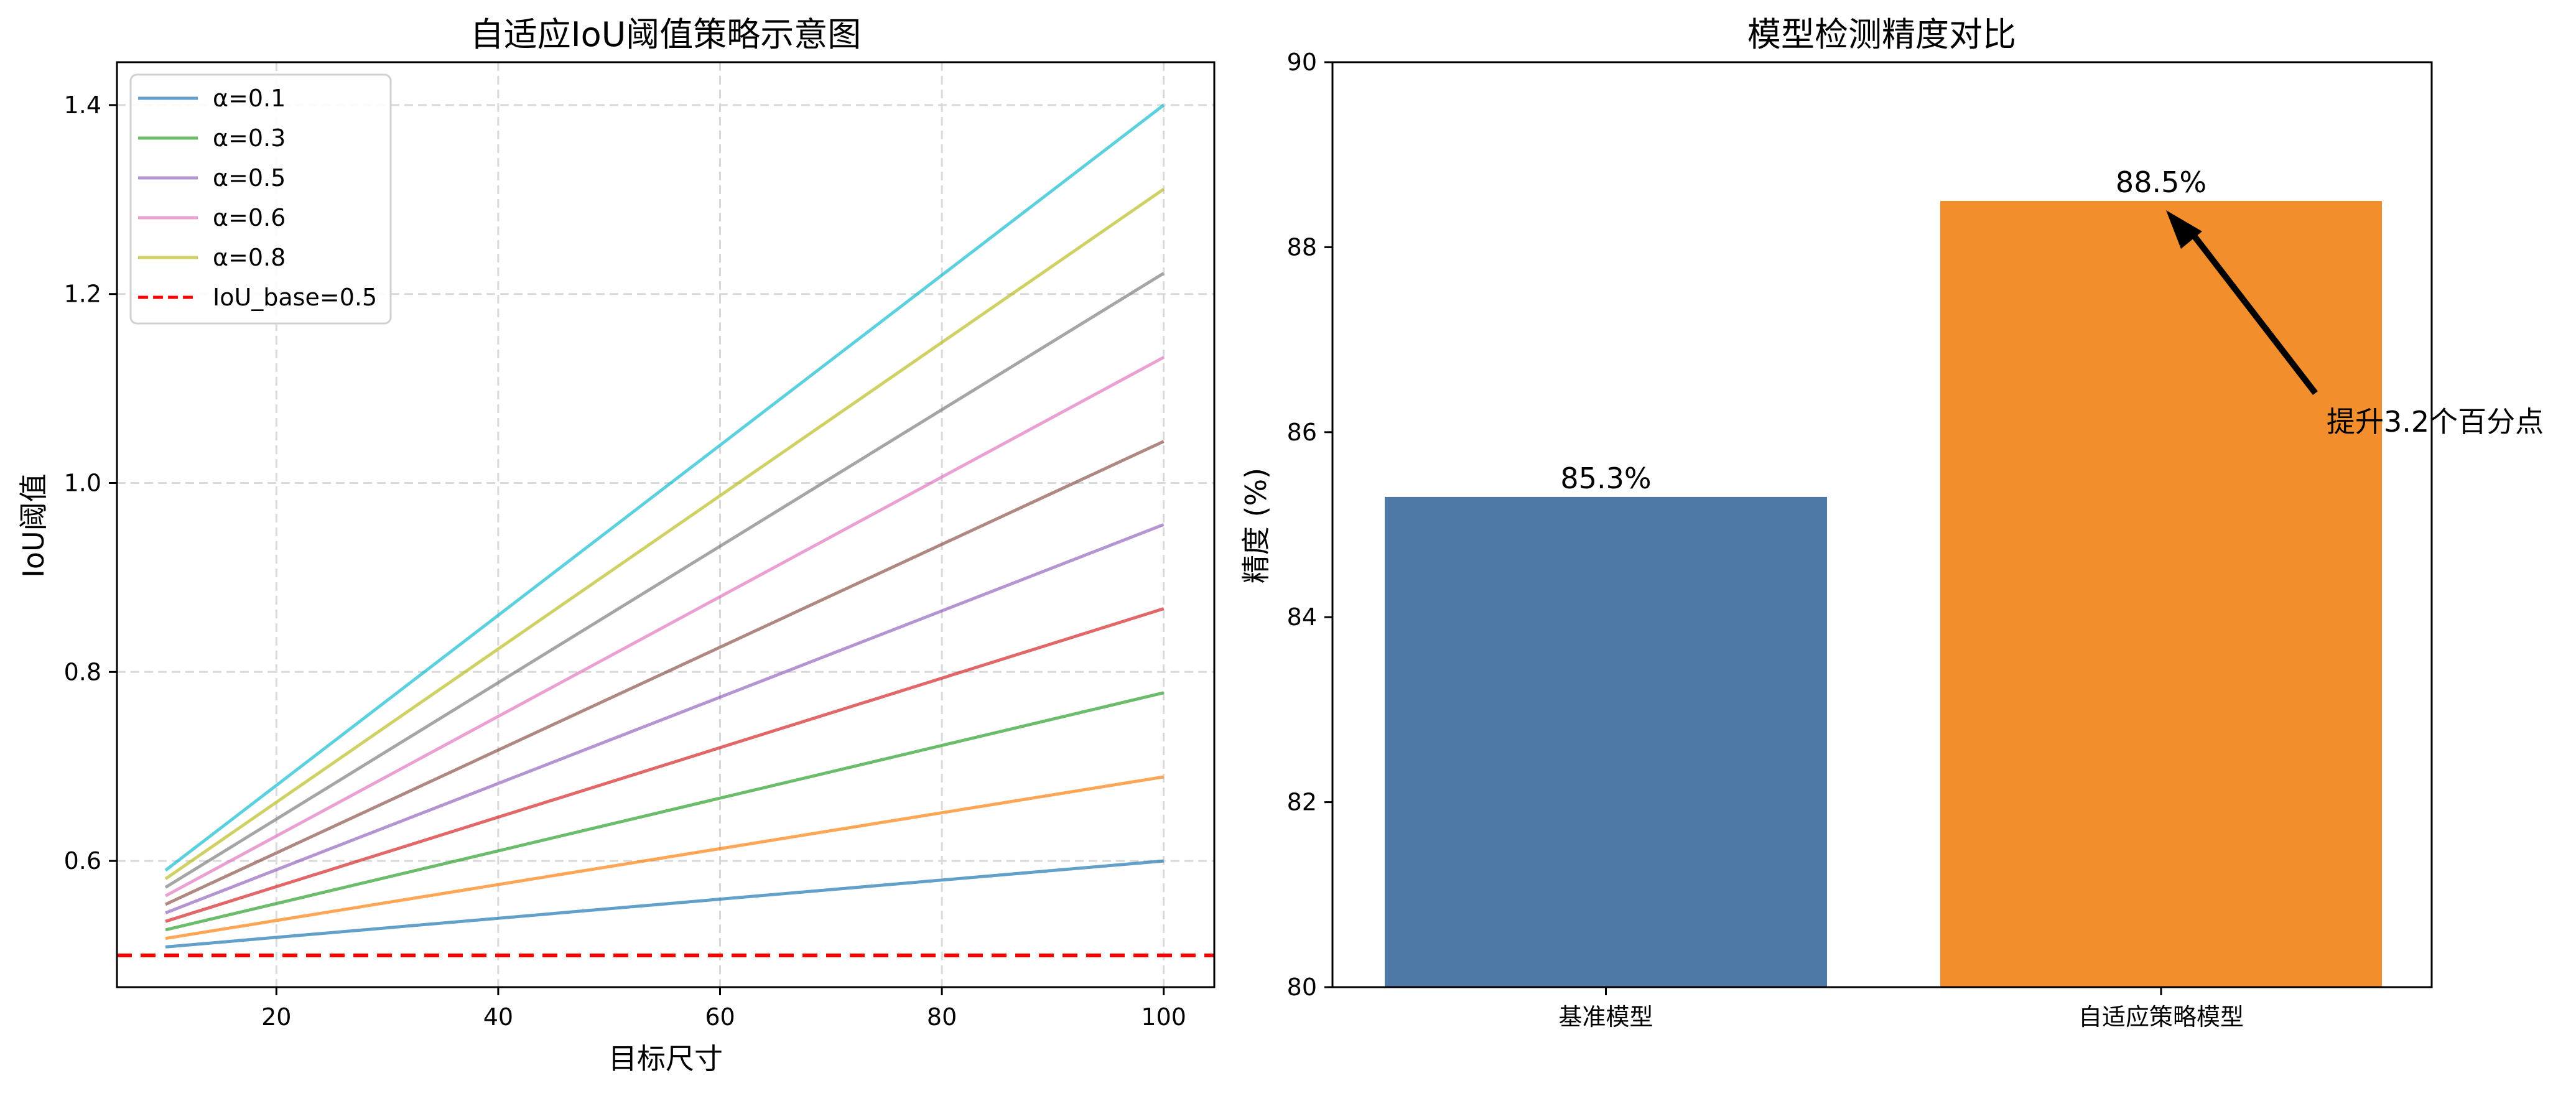  What do you see at coordinates (276, 1017) in the screenshot?
I see `x-tick-label: 20` at bounding box center [276, 1017].